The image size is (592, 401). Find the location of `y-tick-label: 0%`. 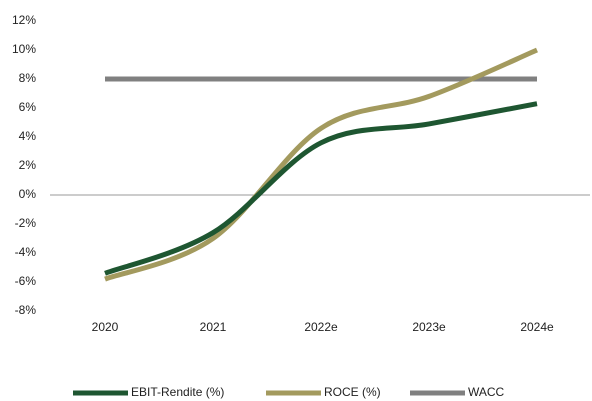

y-tick-label: 0% is located at coordinates (28, 194).